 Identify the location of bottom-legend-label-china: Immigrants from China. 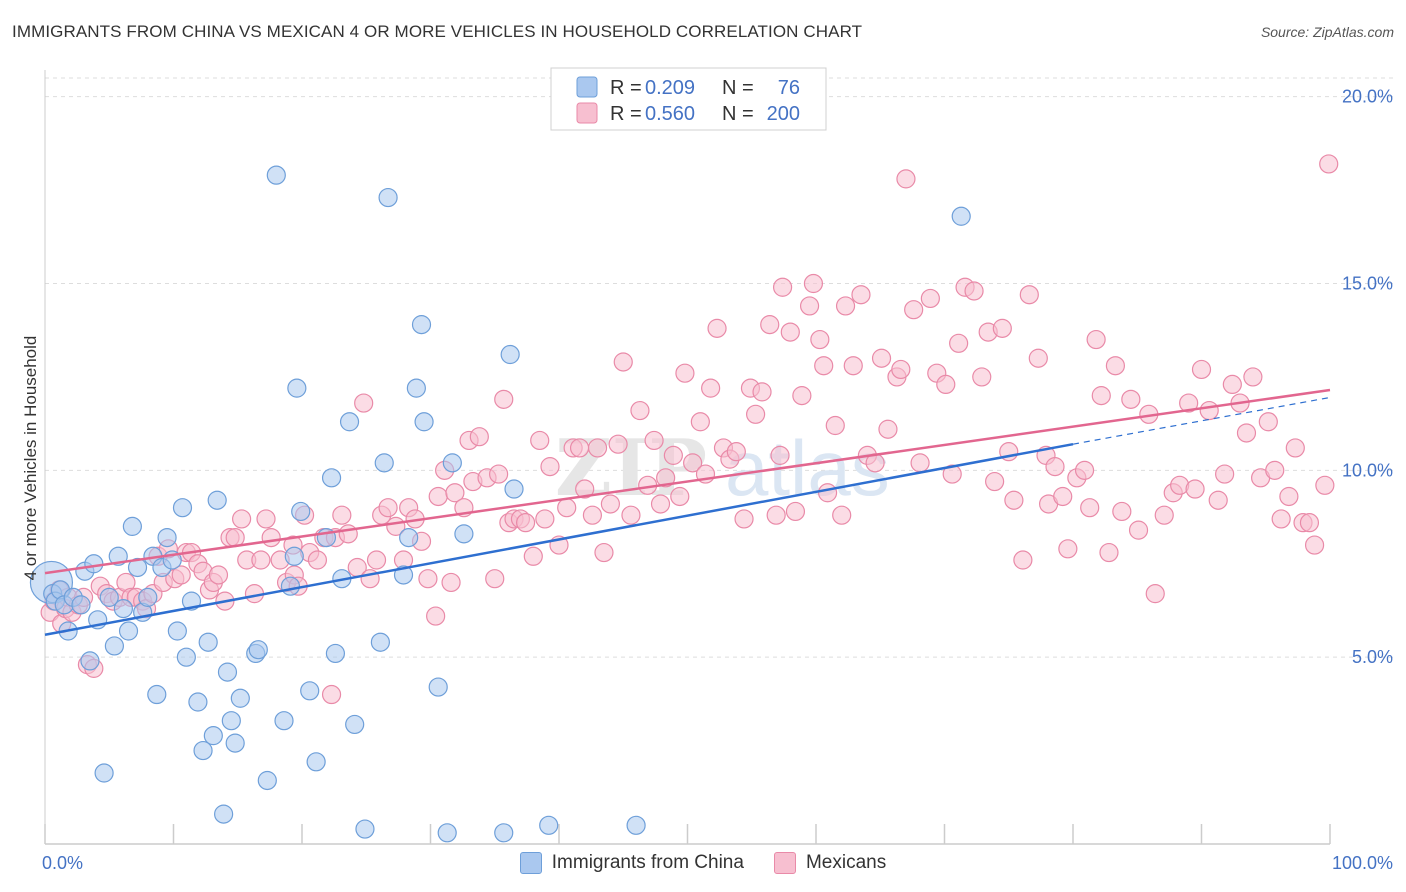
(647, 862).